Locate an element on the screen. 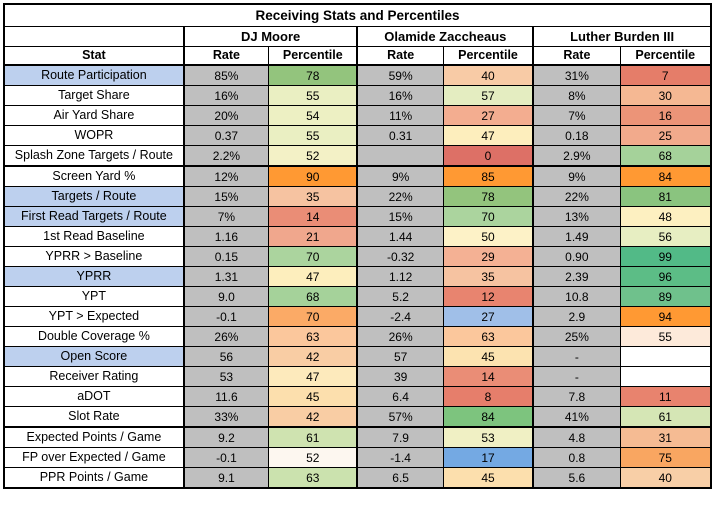  rate-cell: 1.12 is located at coordinates (400, 276).